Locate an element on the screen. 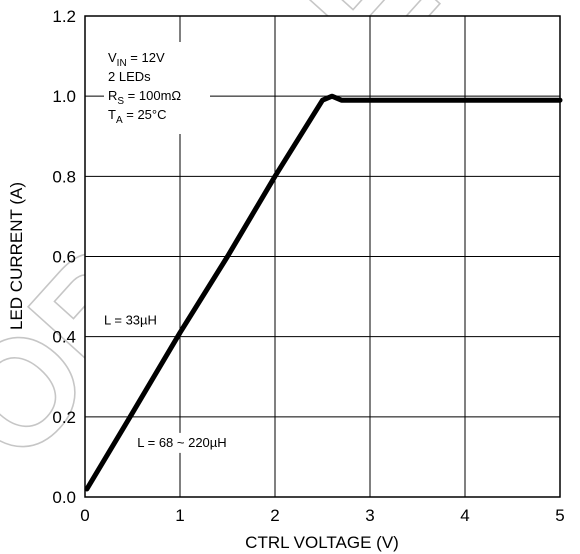 This screenshot has height=554, width=580. y-tick-label: 0.4 is located at coordinates (64, 337).